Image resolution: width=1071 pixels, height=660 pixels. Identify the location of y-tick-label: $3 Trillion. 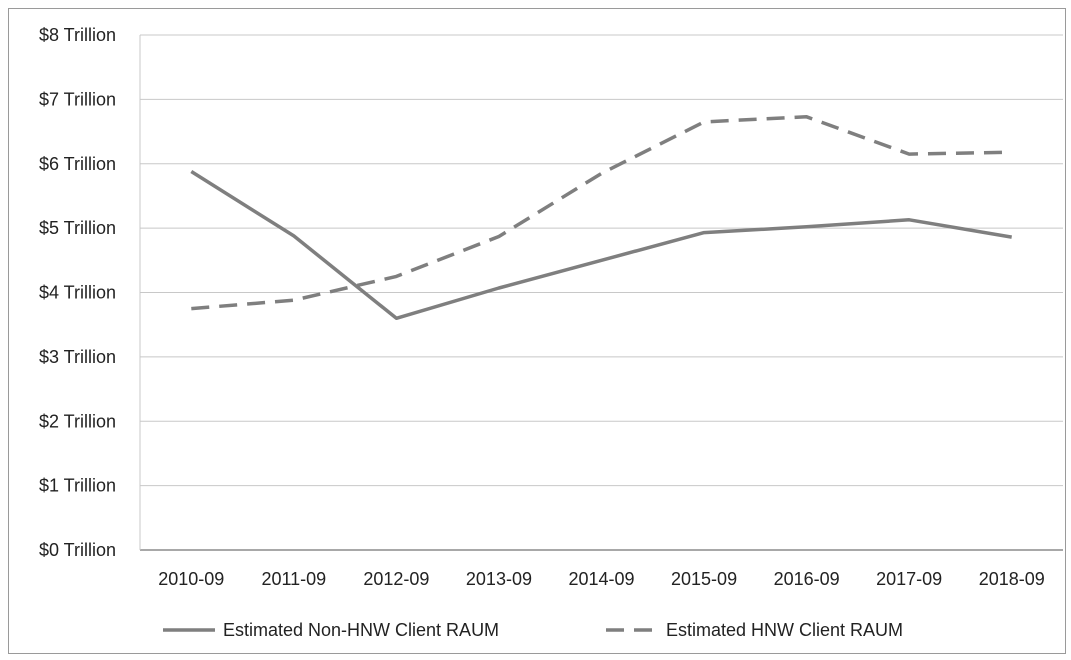
(77, 357).